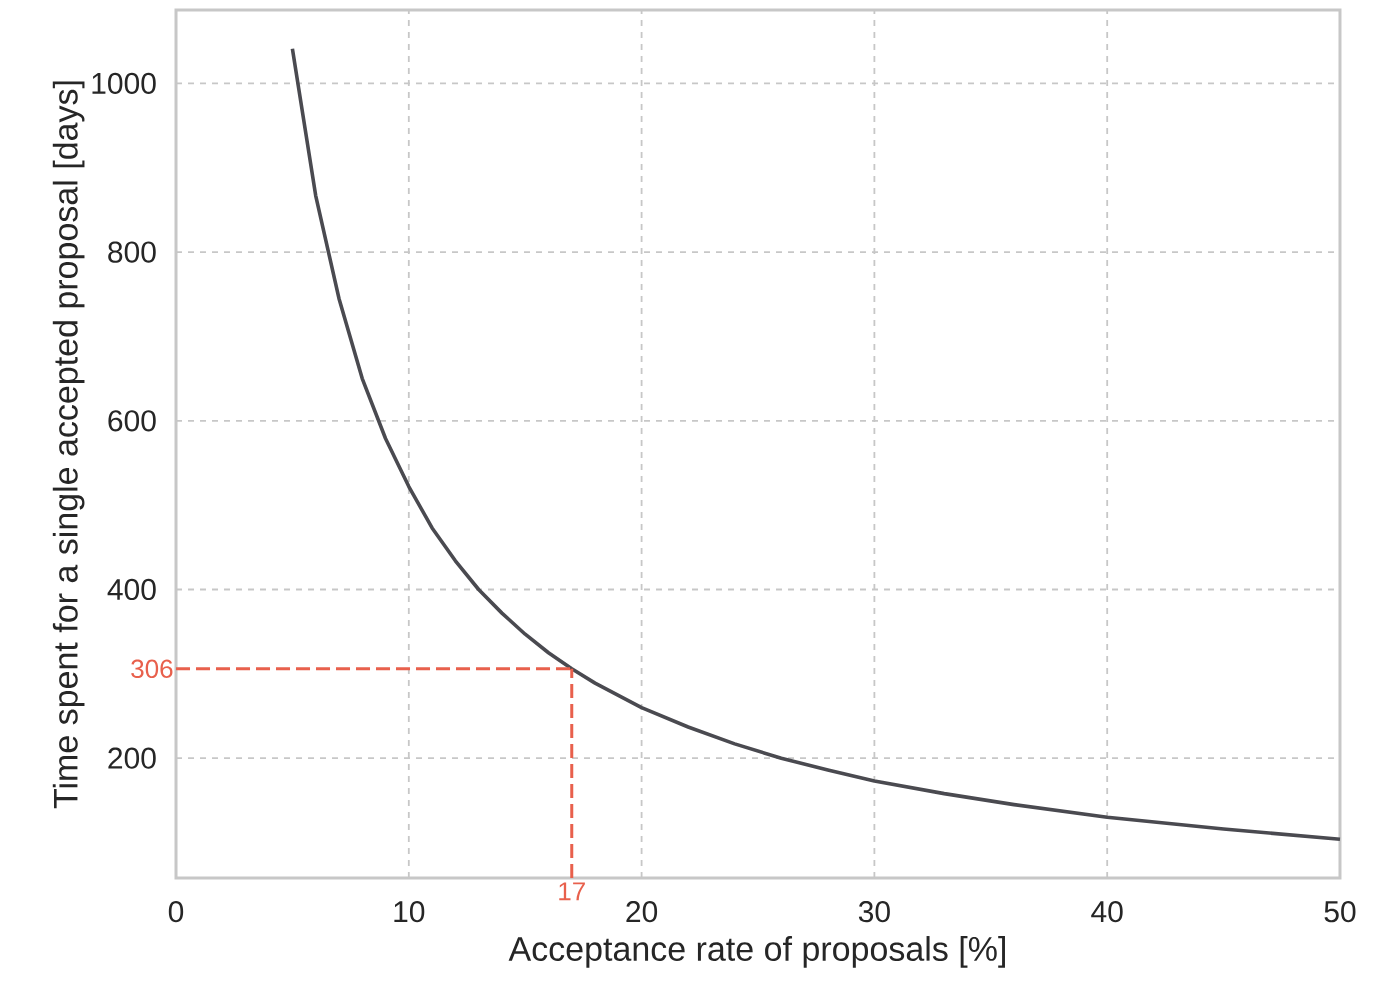 Image resolution: width=1377 pixels, height=991 pixels. Describe the element at coordinates (642, 912) in the screenshot. I see `x-tick-label: 20` at that location.